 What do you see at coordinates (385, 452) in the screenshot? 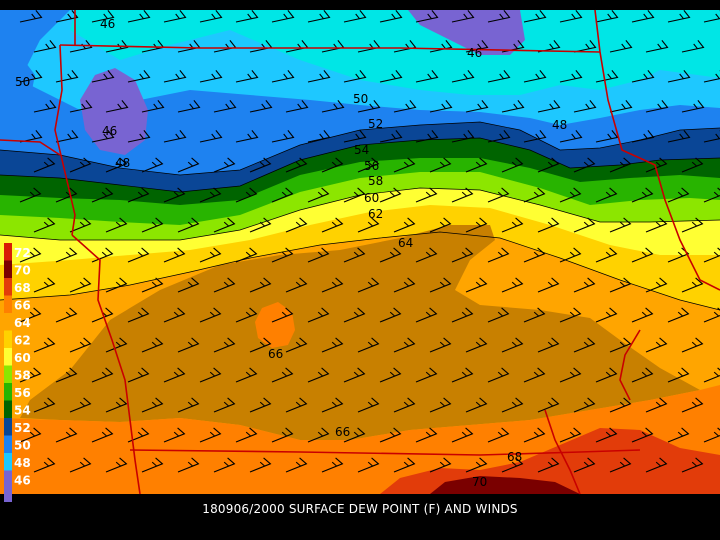
I see `boundary-south` at bounding box center [385, 452].